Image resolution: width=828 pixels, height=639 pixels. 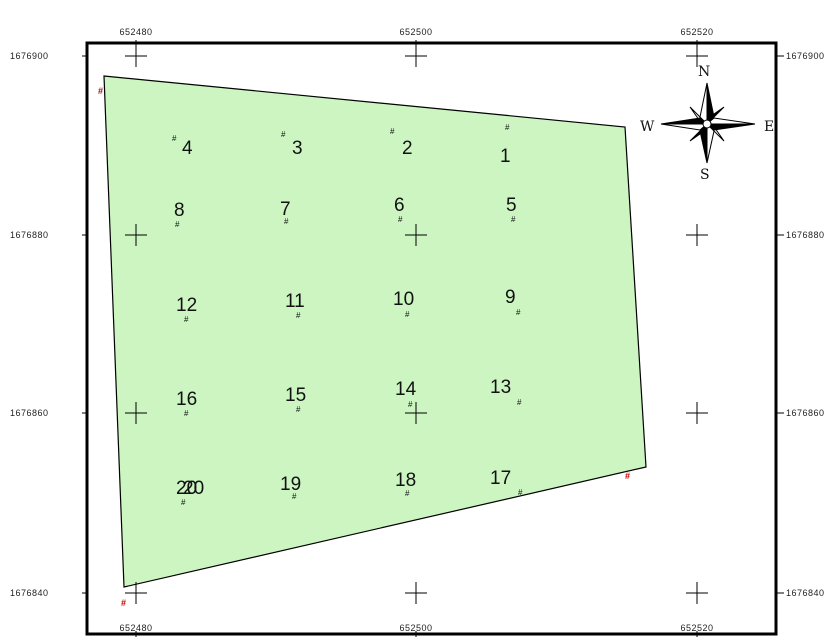 What do you see at coordinates (186, 305) in the screenshot?
I see `plot-label: 12` at bounding box center [186, 305].